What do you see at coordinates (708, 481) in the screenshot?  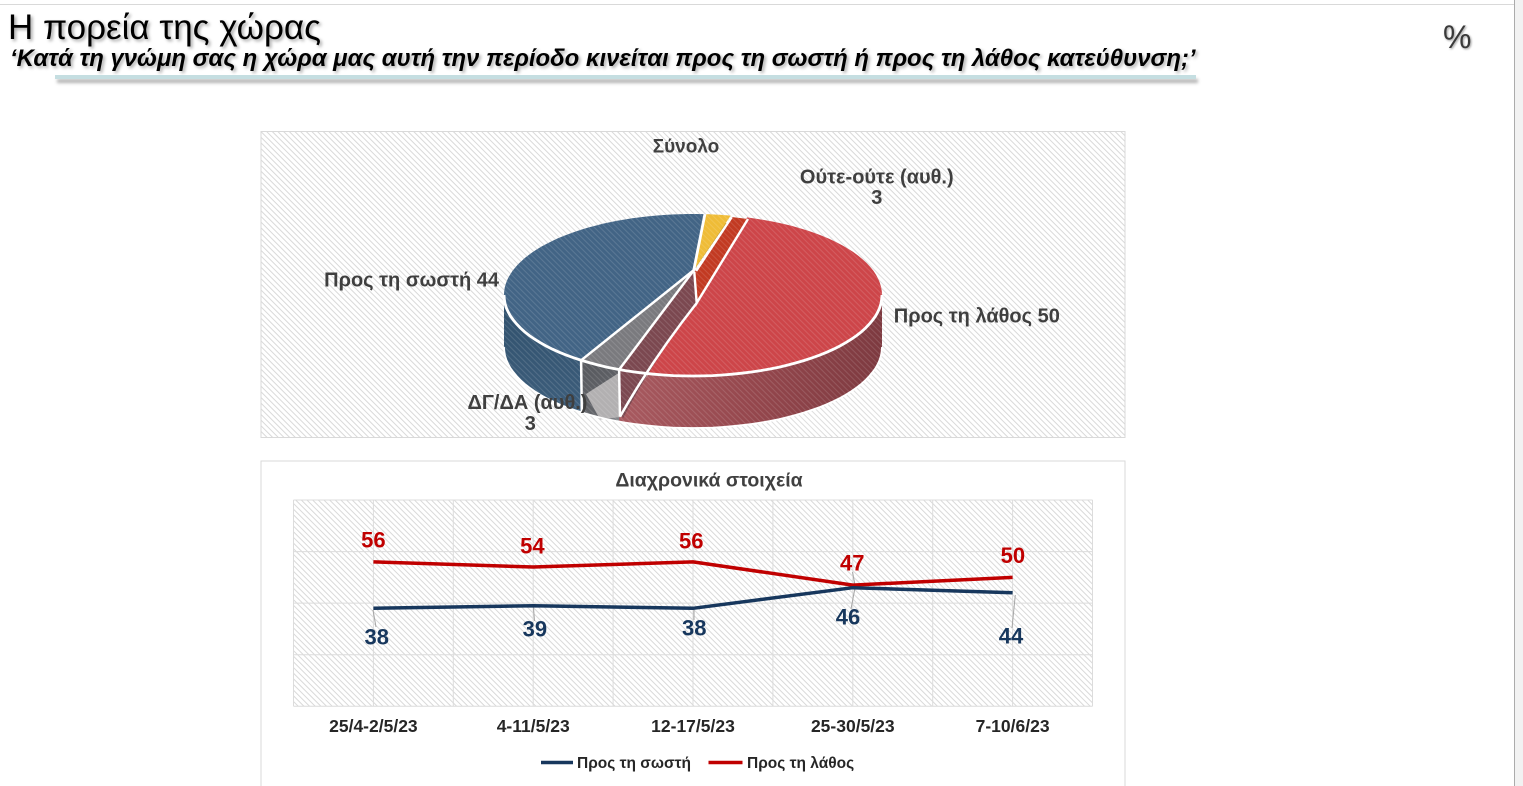 I see `svg-text: Διαχρονικά στοιχεία` at bounding box center [708, 481].